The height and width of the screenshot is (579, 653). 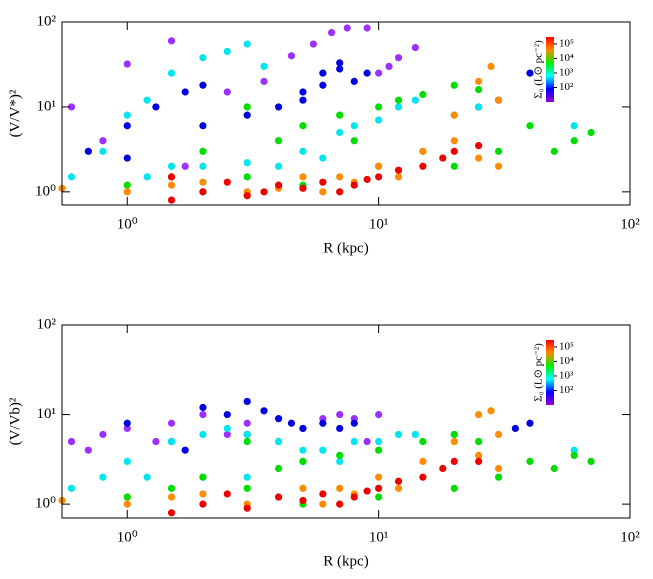 I want to click on x-tick-label: 10⁰, so click(x=127, y=537).